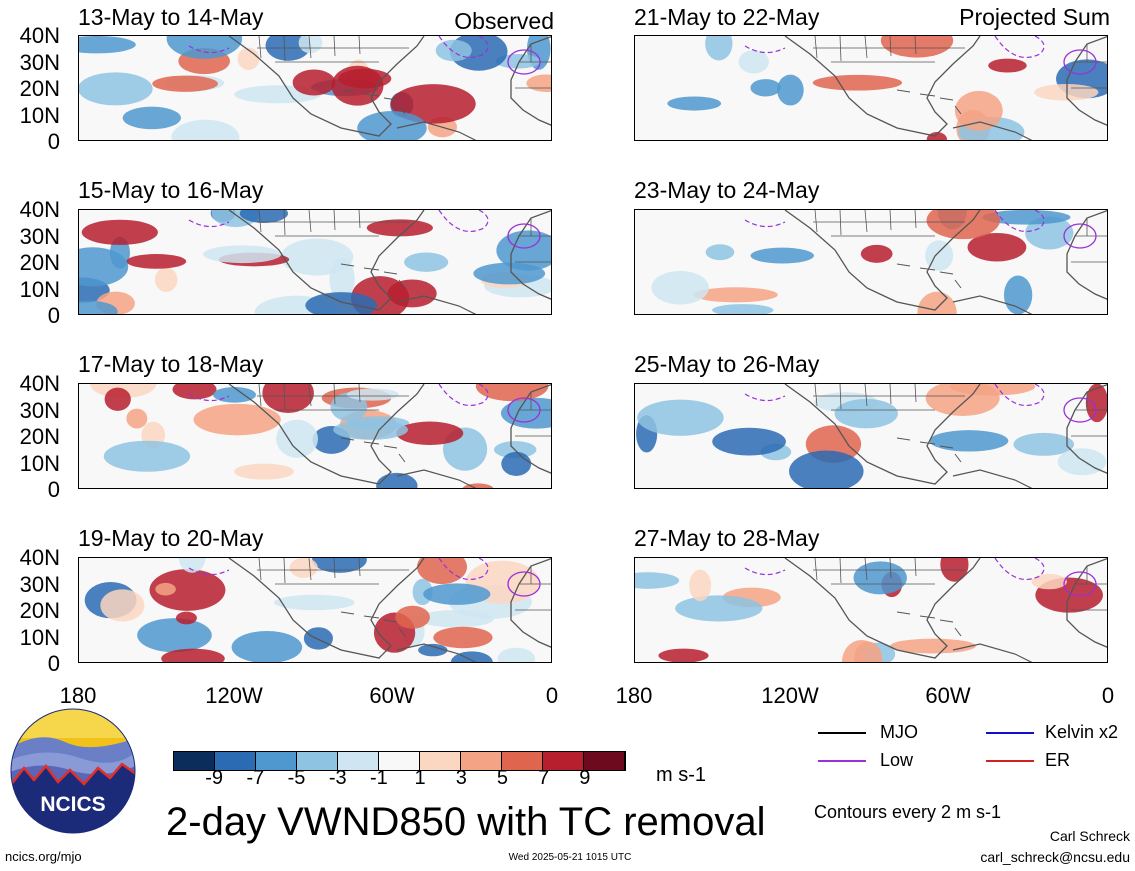  Describe the element at coordinates (790, 695) in the screenshot. I see `lon-label: 120W` at that location.